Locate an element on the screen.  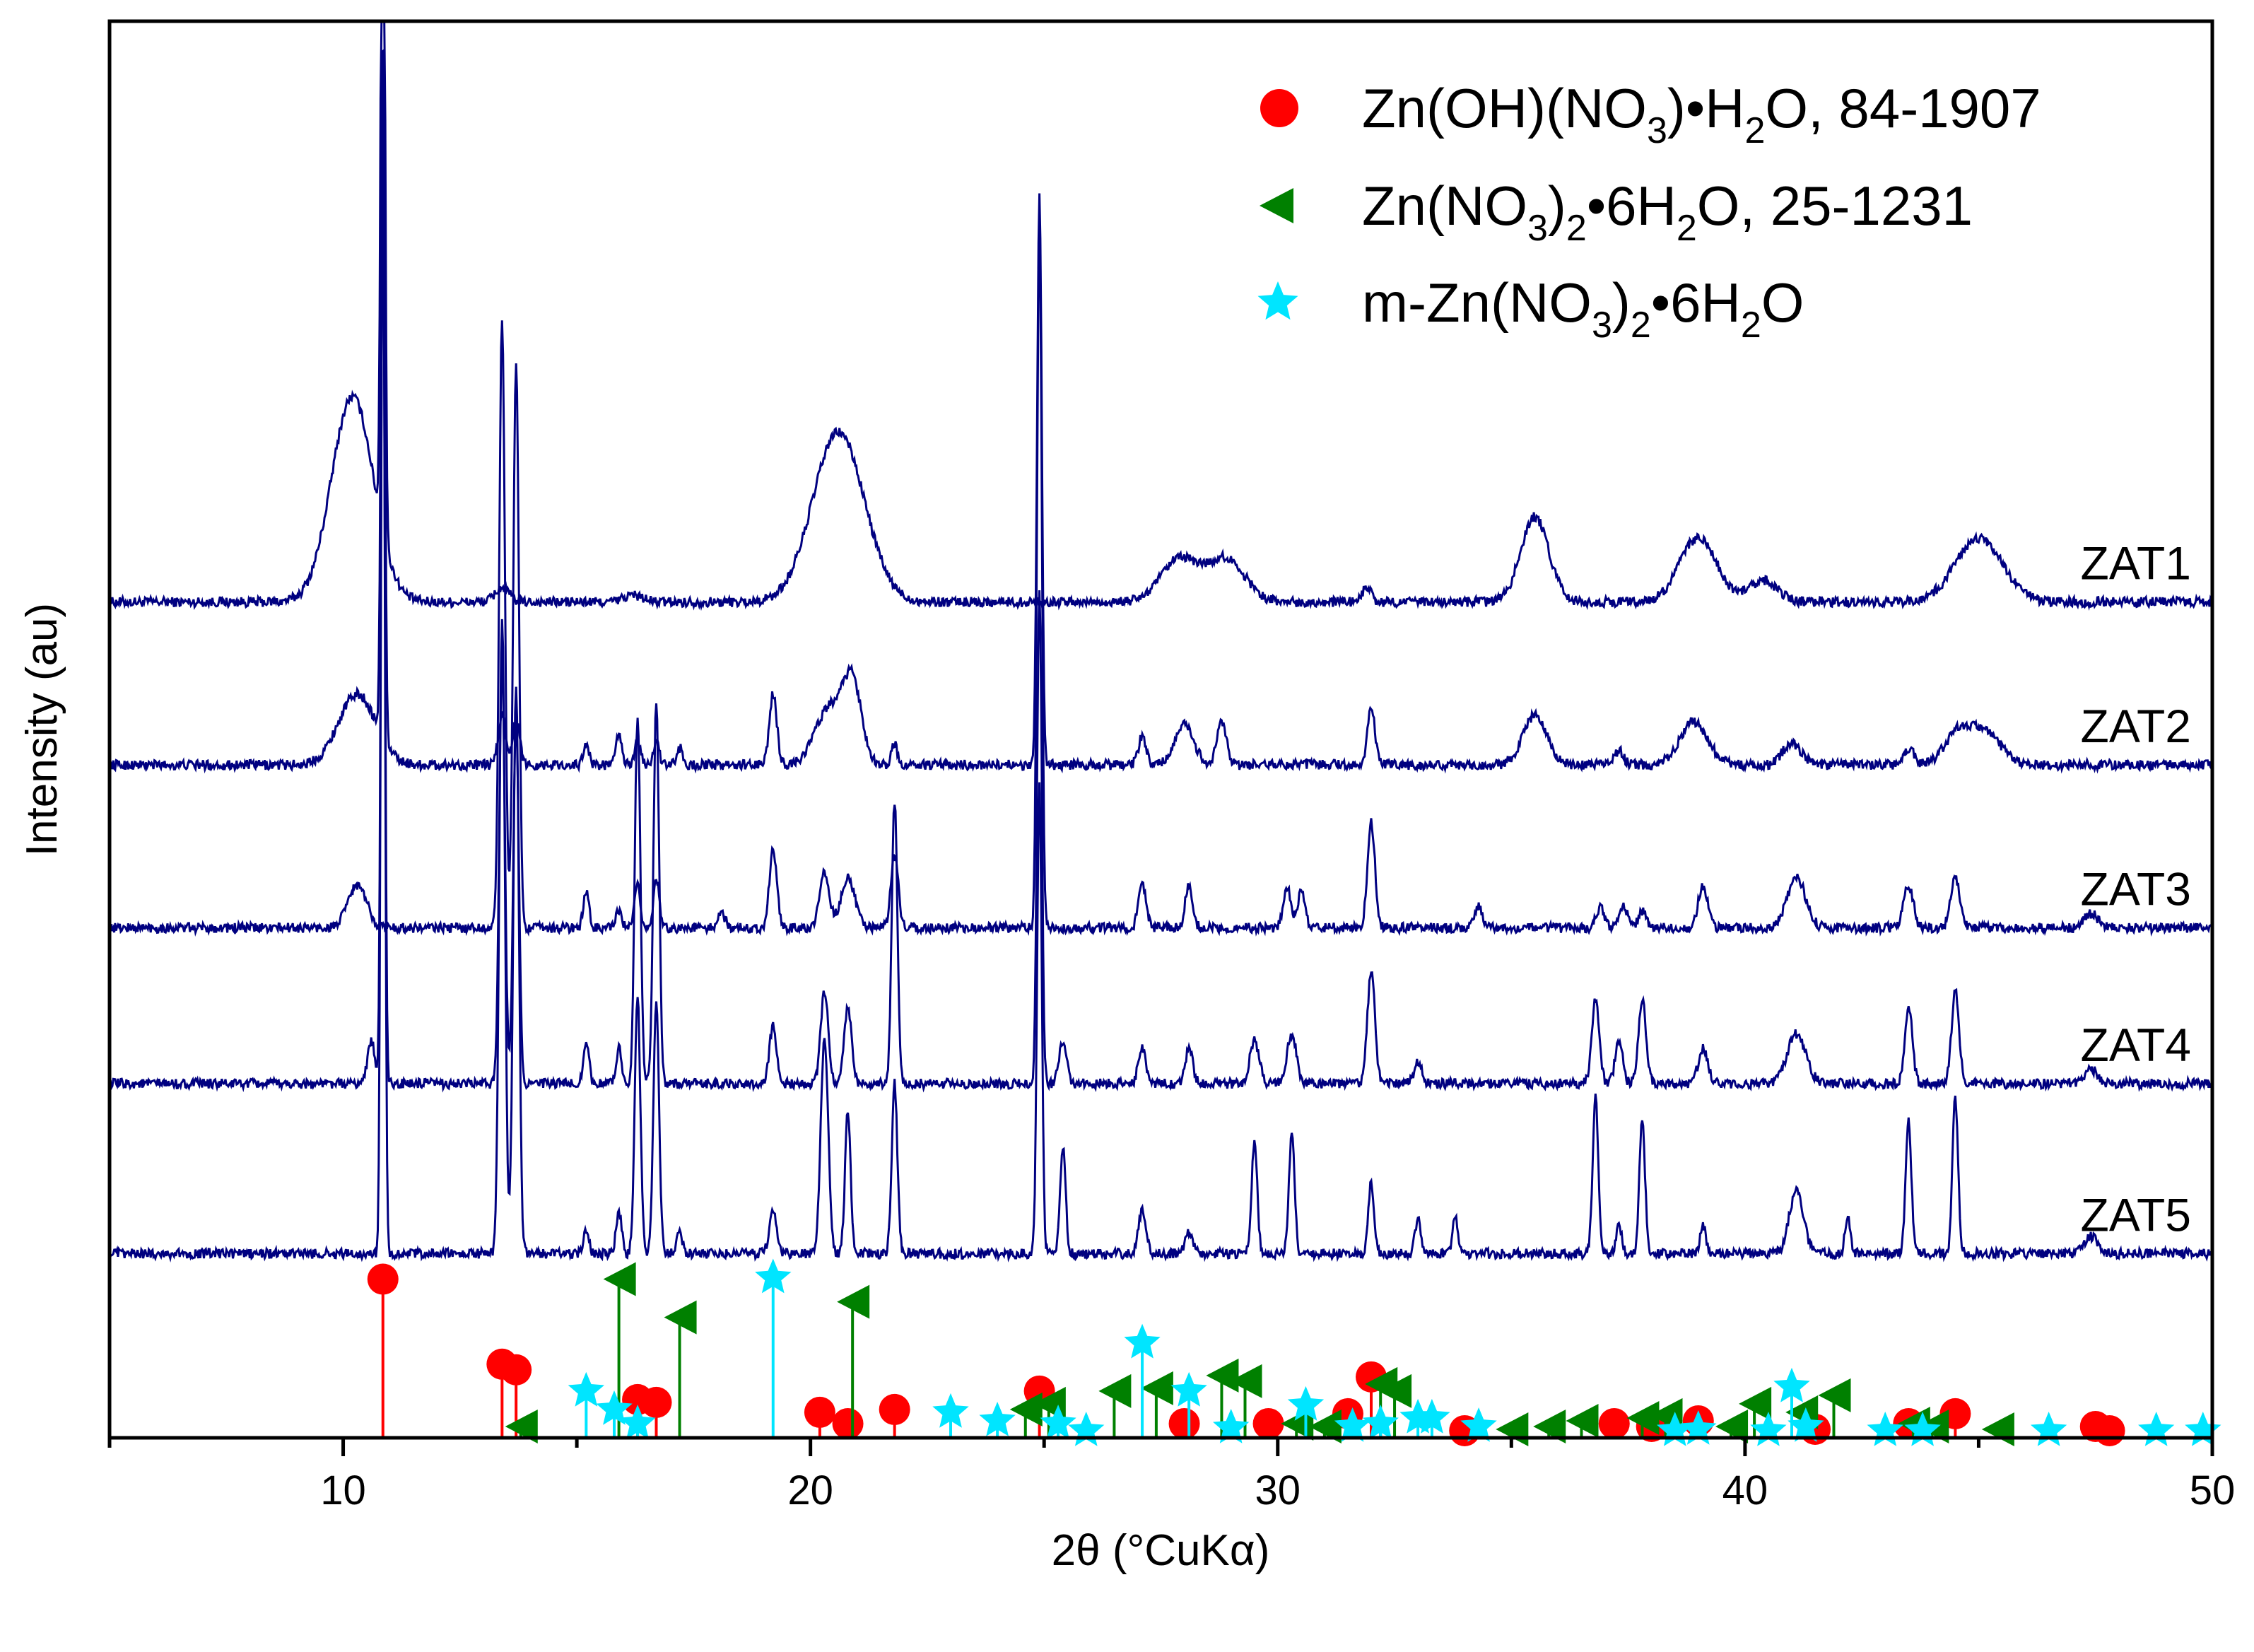
x-tick-label: 20 is located at coordinates (810, 1490).